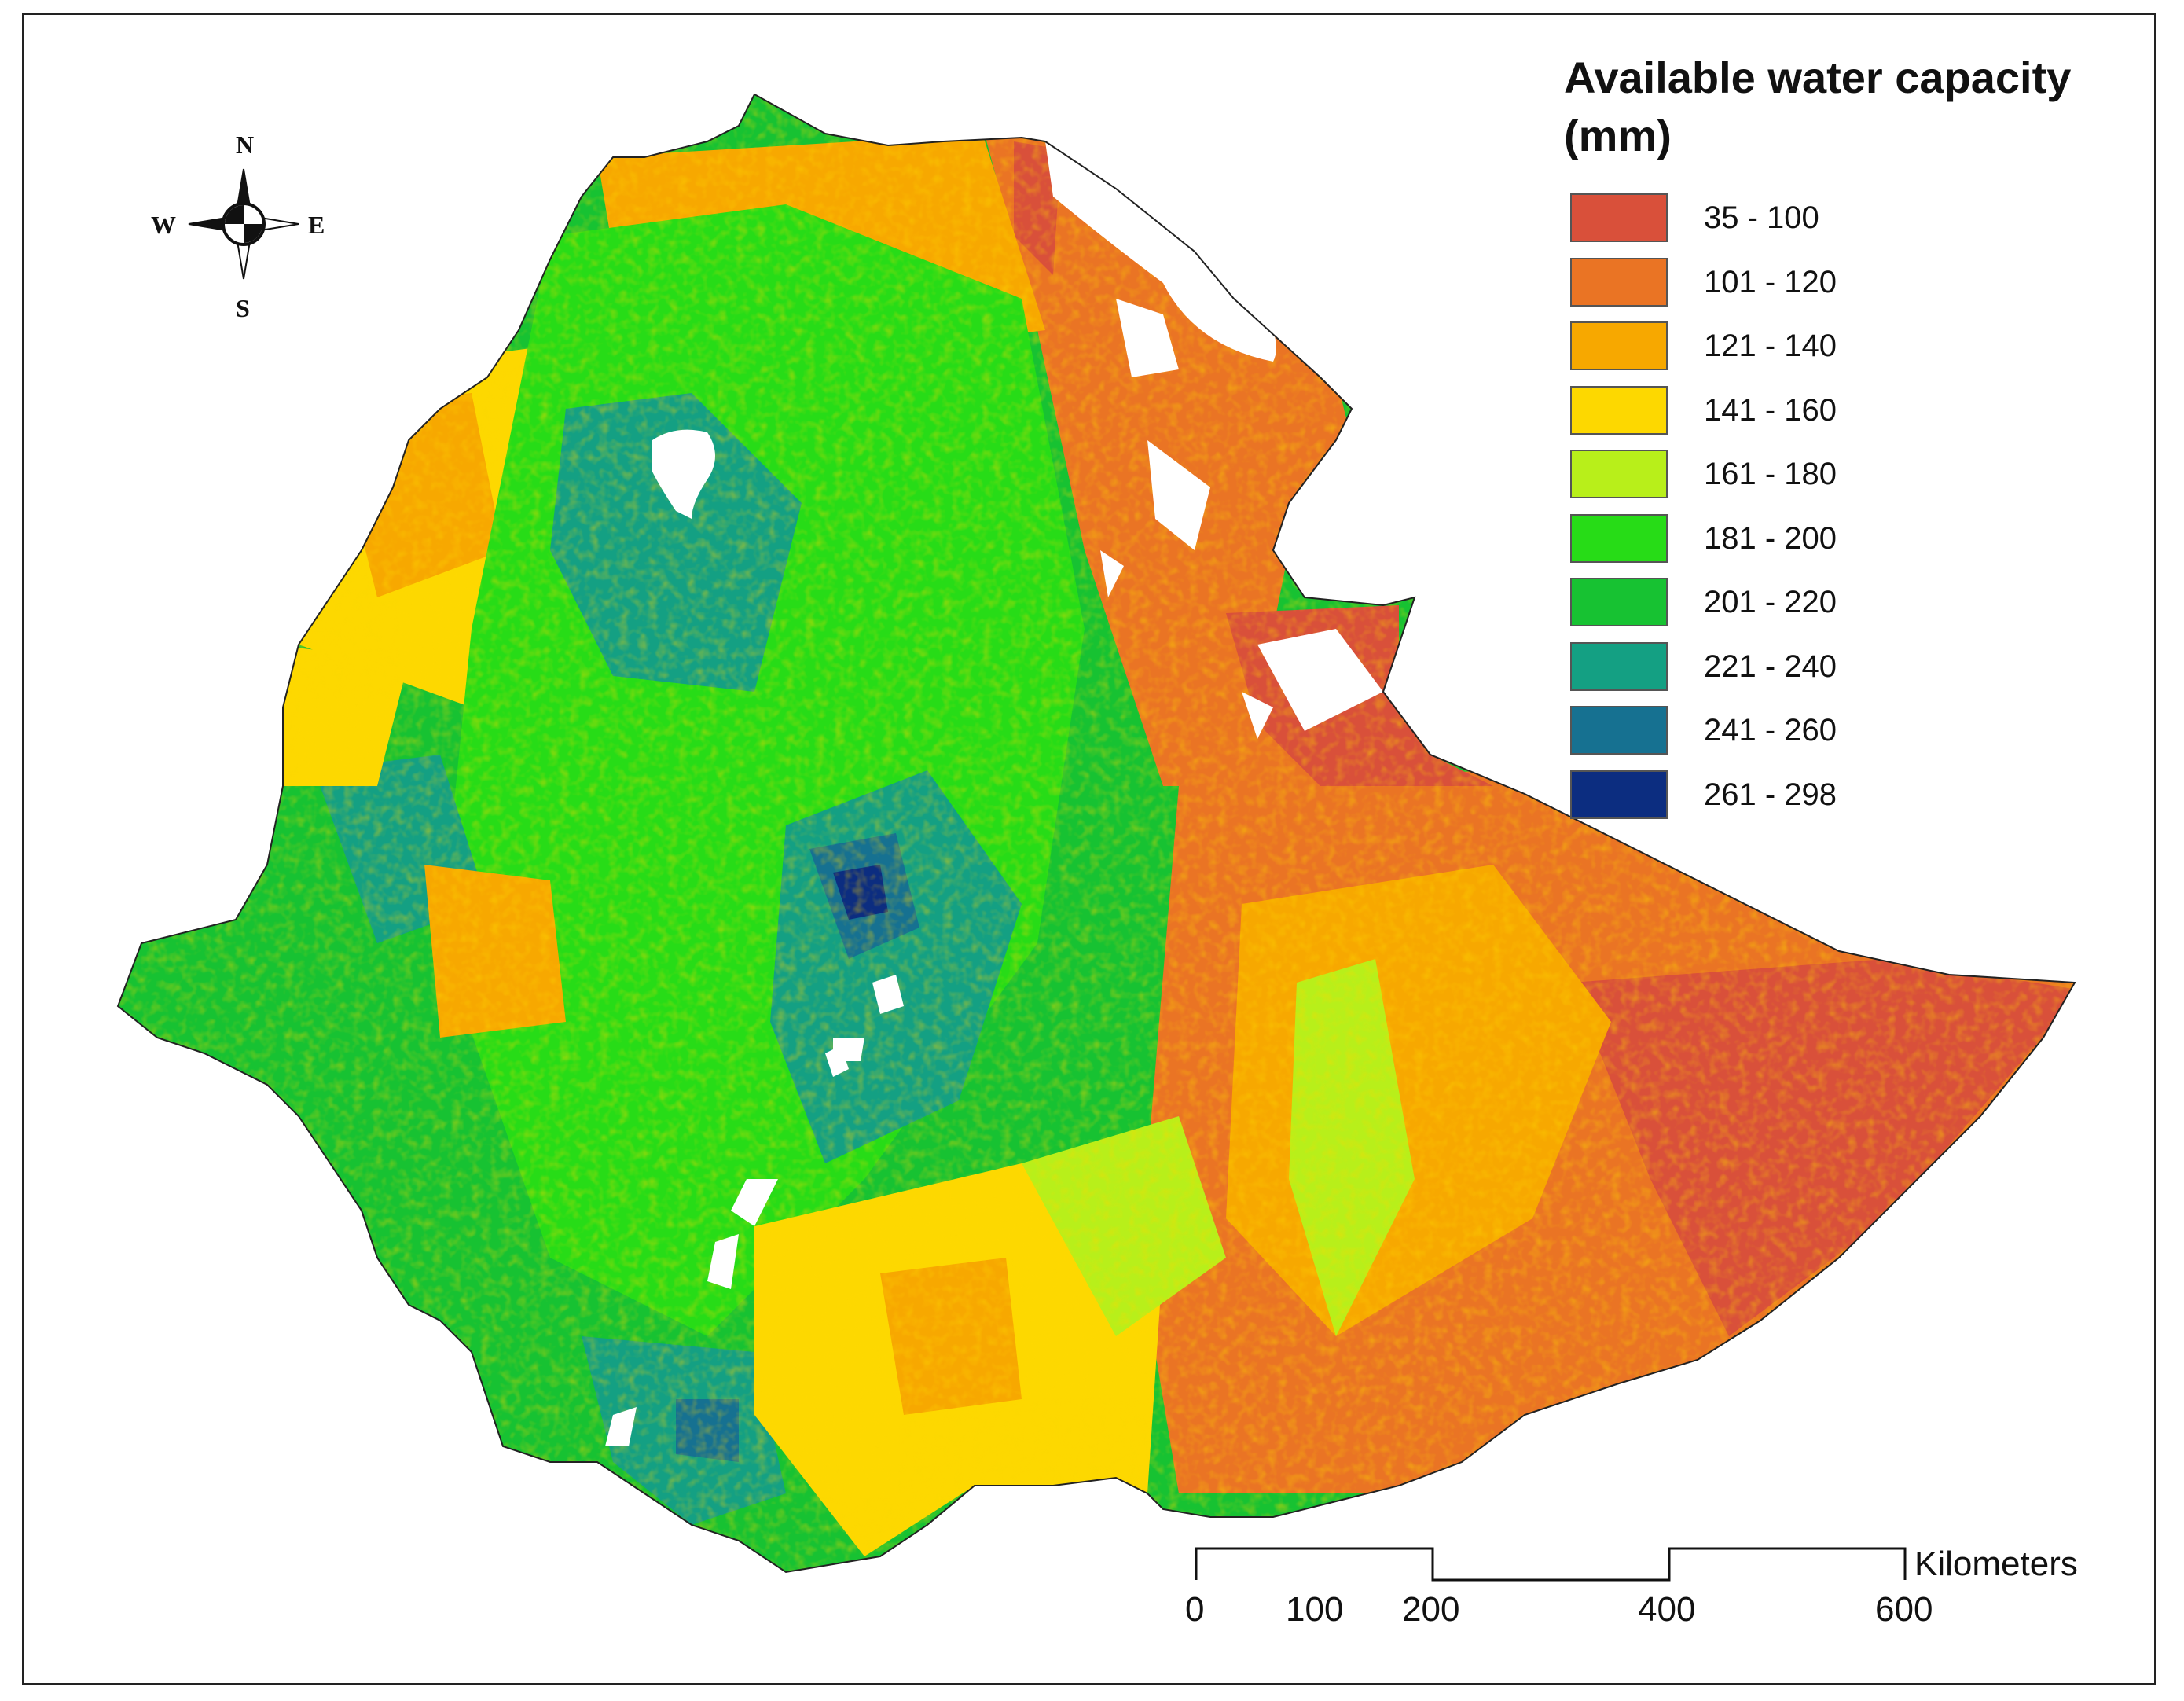  I want to click on scale-bar-line, so click(1551, 1564).